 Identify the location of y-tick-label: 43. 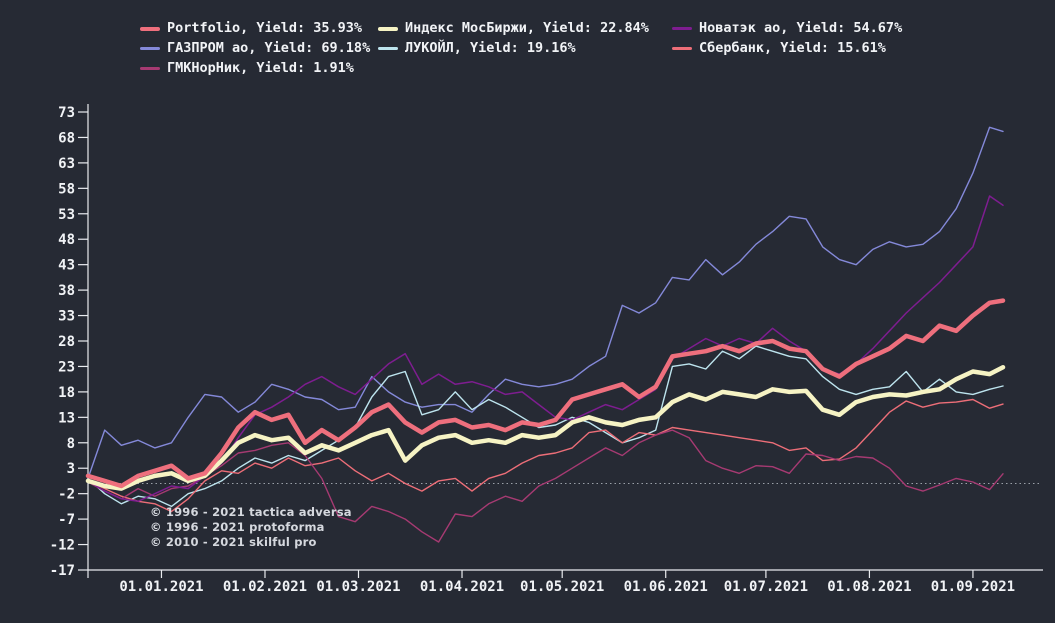
(66, 266).